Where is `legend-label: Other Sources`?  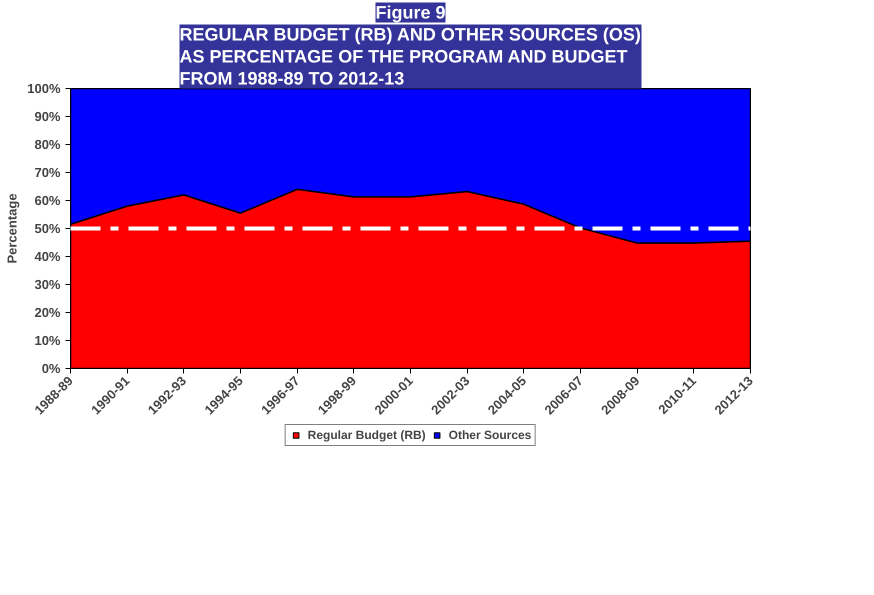
legend-label: Other Sources is located at coordinates (490, 435).